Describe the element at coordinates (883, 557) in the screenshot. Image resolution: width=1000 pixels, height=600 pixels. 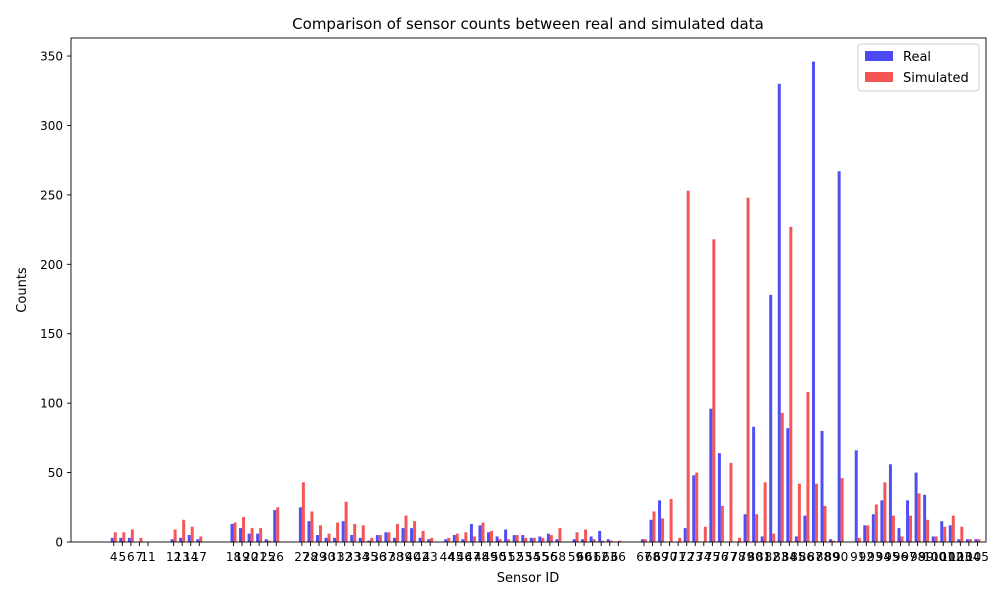
I see `x-tick-label: 94` at that location.